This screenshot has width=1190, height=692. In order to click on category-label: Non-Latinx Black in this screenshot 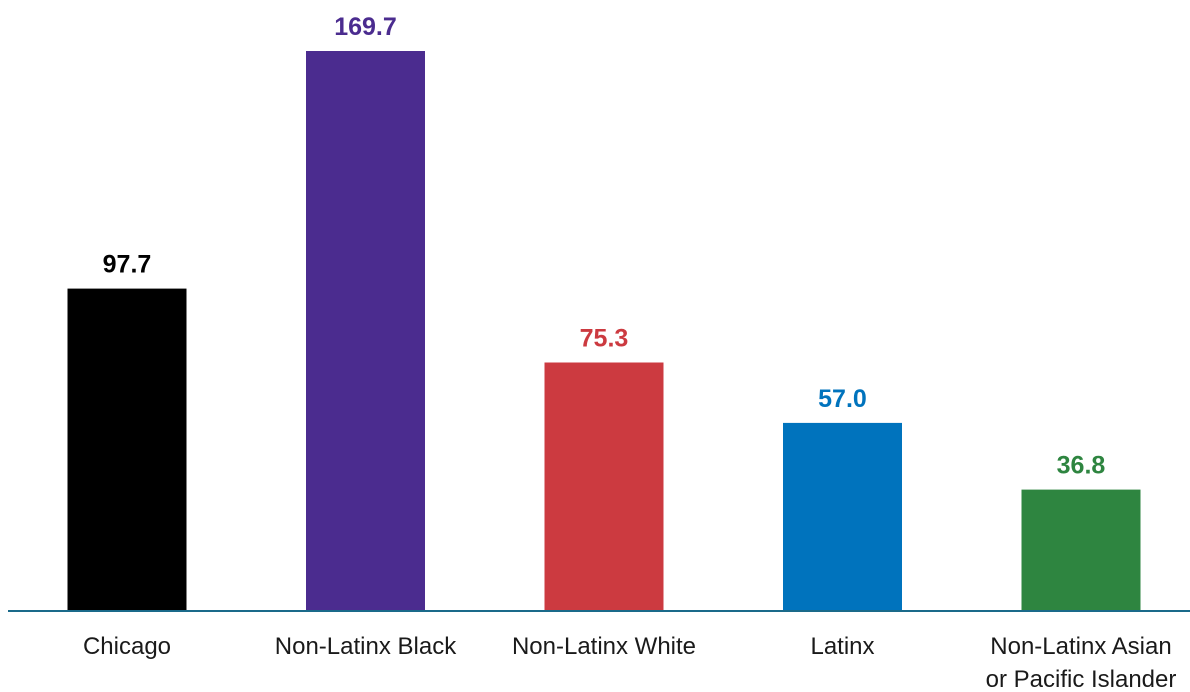, I will do `click(366, 646)`.